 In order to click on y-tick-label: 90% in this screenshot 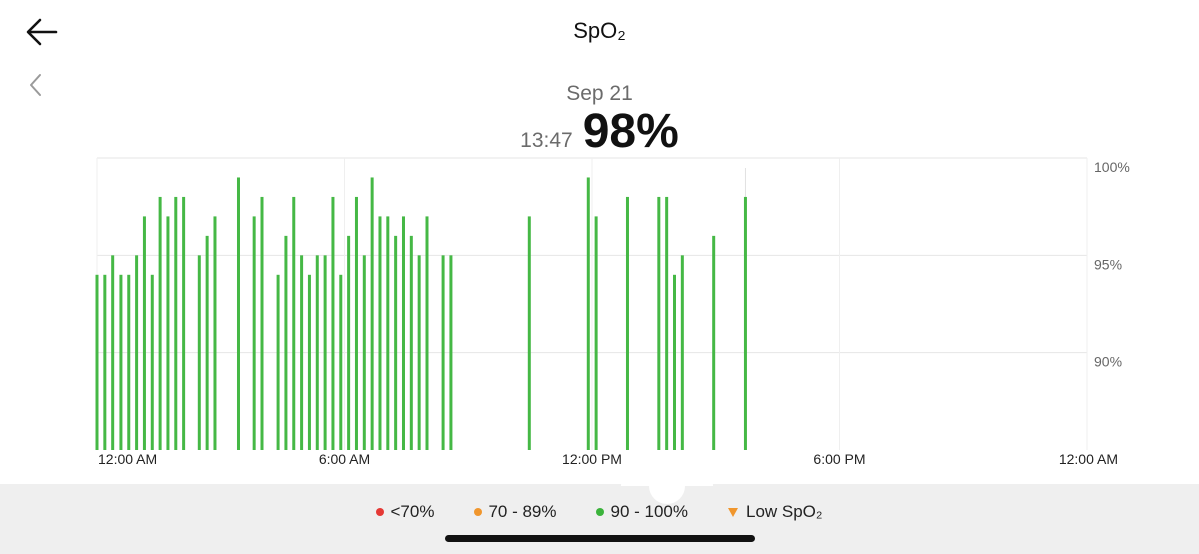, I will do `click(1108, 362)`.